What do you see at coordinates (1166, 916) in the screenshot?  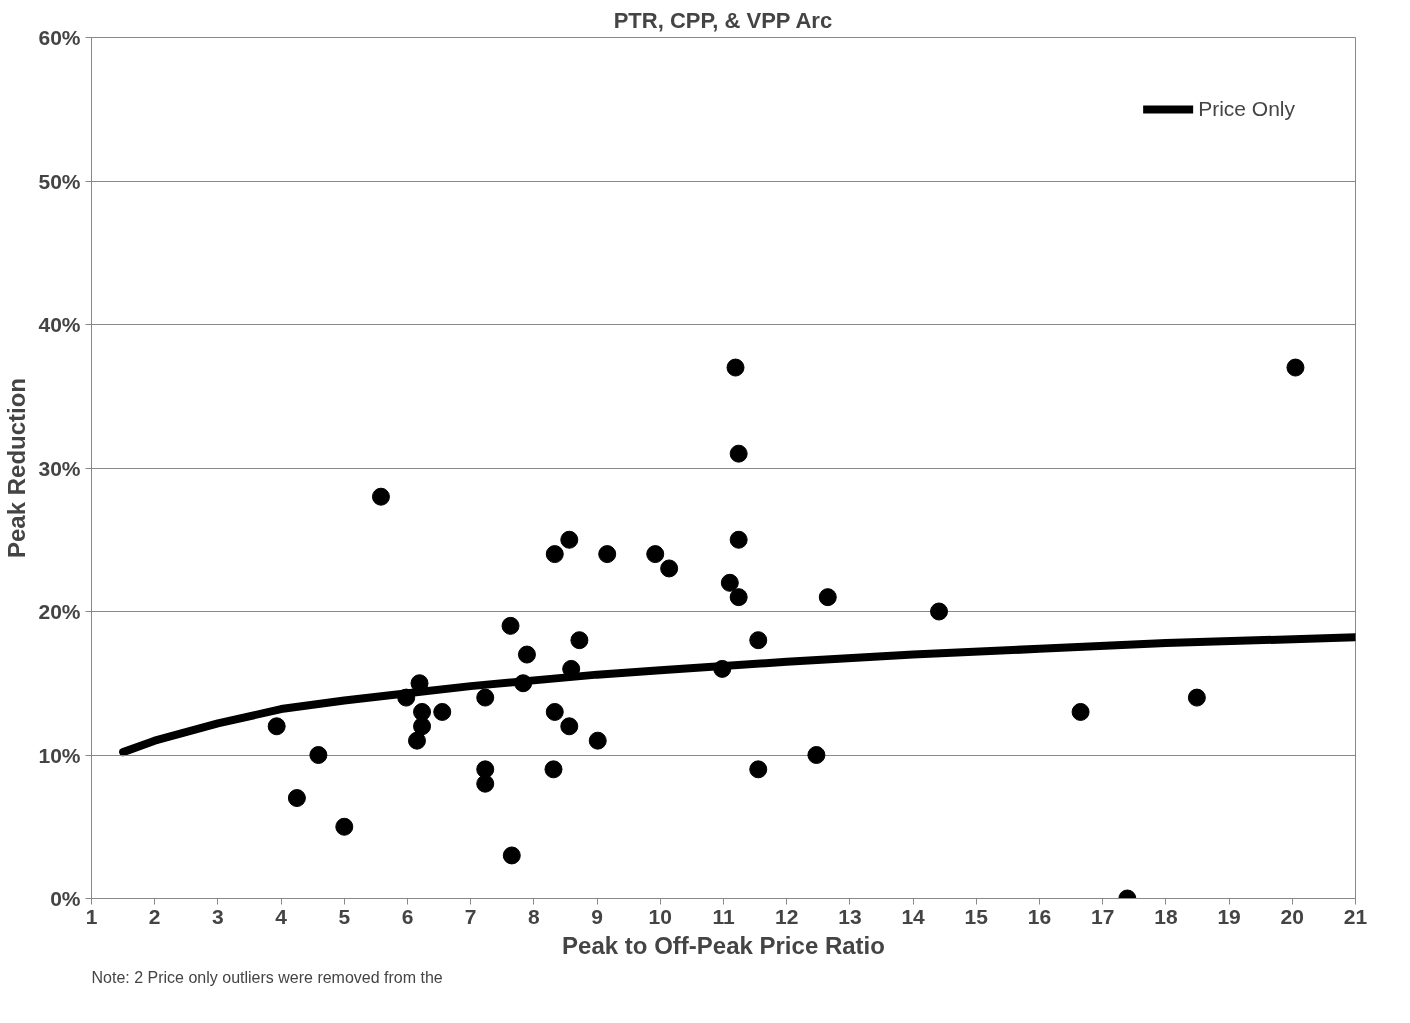 I see `x-tick-label: 18` at bounding box center [1166, 916].